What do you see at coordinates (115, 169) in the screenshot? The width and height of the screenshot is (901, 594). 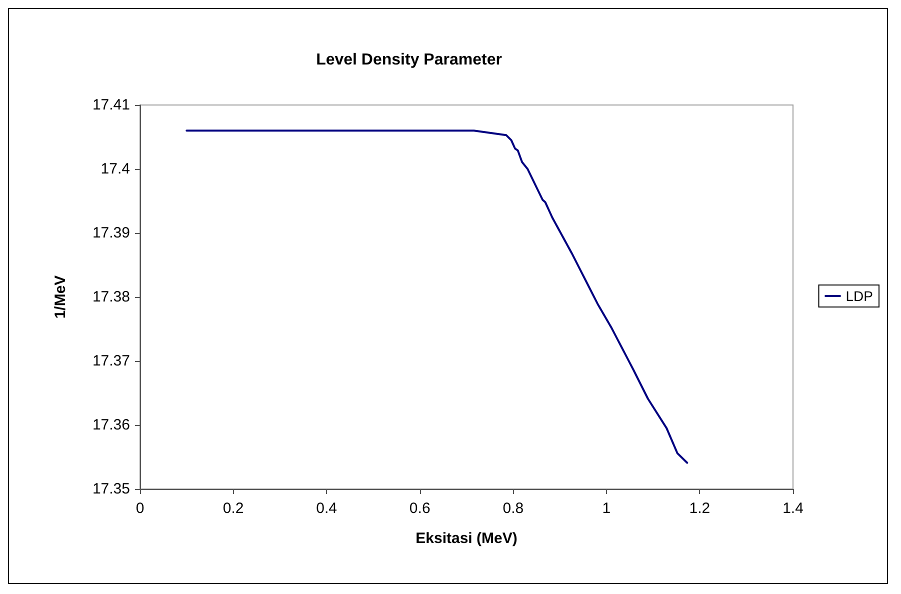 I see `y-tick-label: 17.4` at bounding box center [115, 169].